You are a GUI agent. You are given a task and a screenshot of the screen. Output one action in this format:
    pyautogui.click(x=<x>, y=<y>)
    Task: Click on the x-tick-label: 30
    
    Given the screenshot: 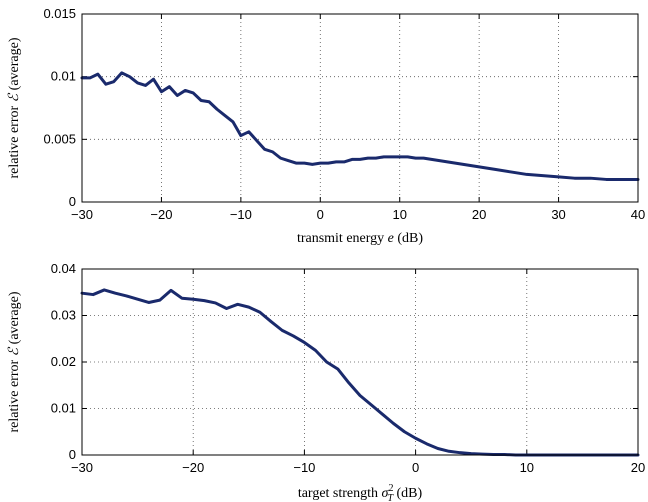 What is the action you would take?
    pyautogui.click(x=558, y=214)
    